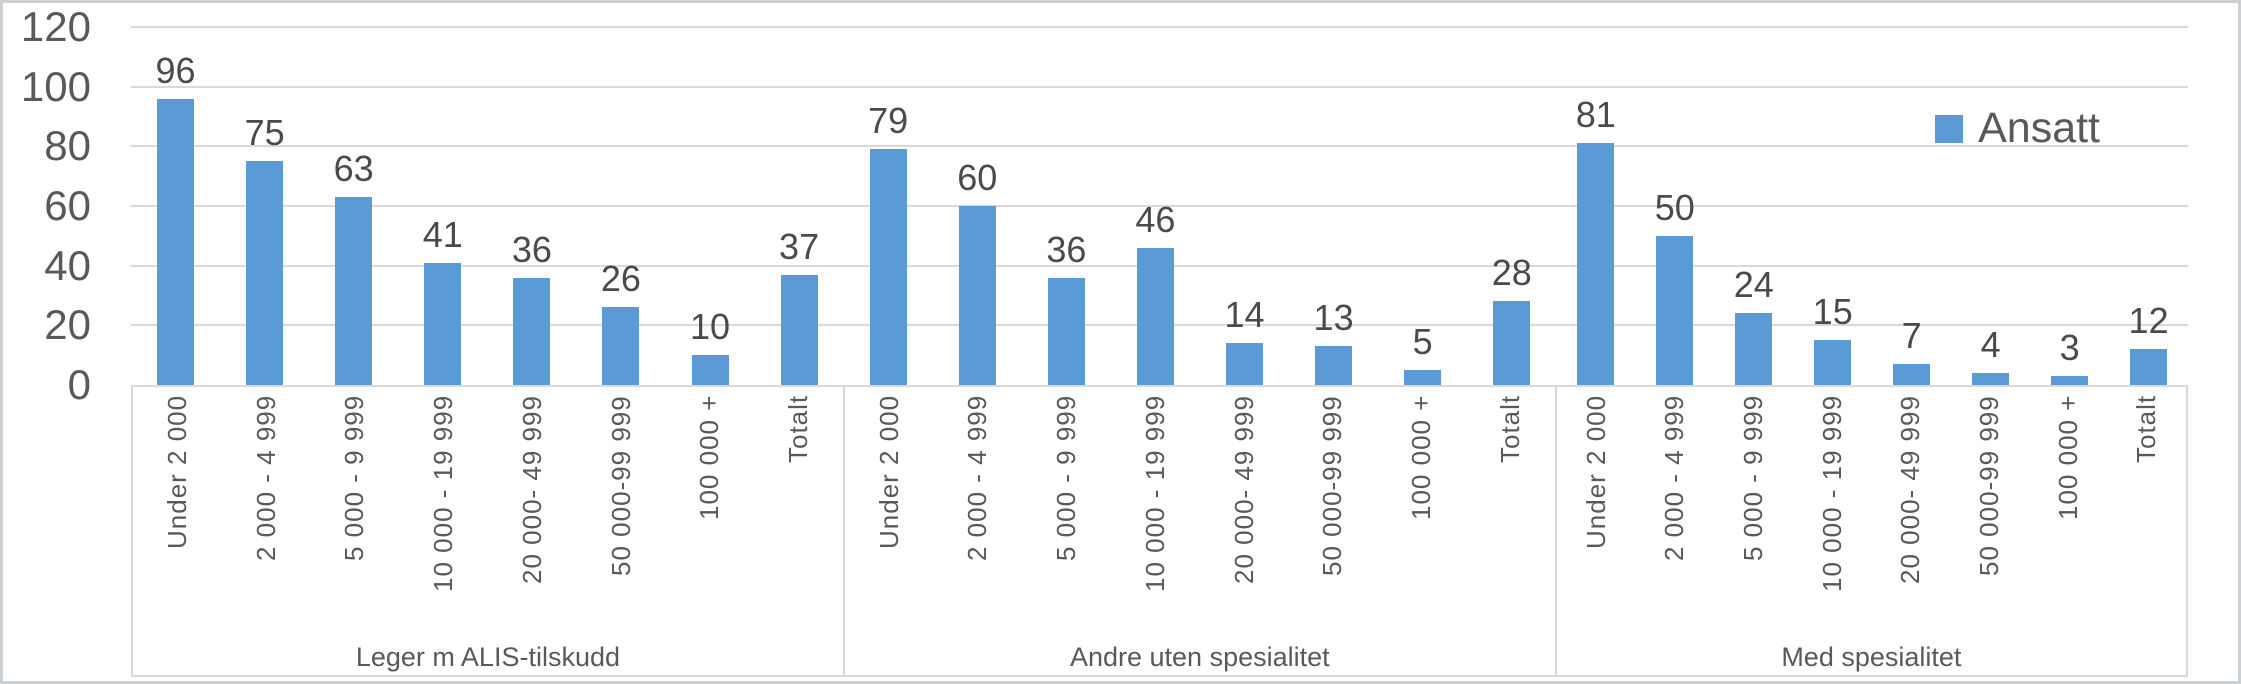  I want to click on bar-ansatt-g2-c5, so click(1244, 364).